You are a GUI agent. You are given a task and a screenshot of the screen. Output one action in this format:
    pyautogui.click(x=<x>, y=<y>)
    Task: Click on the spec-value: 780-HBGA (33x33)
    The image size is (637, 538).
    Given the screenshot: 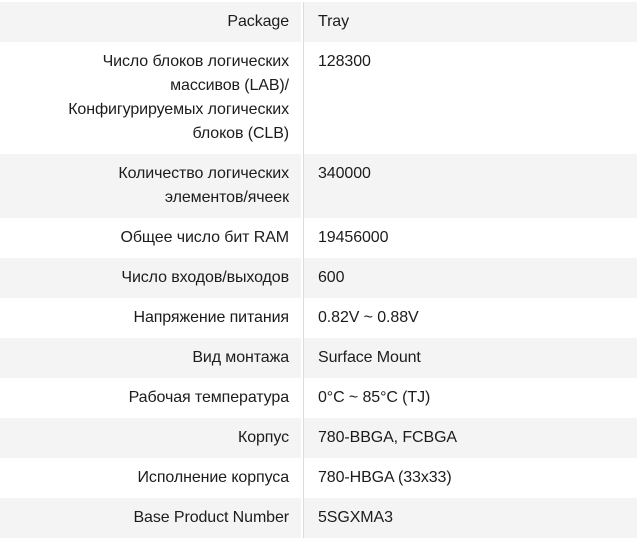 What is the action you would take?
    pyautogui.click(x=470, y=478)
    